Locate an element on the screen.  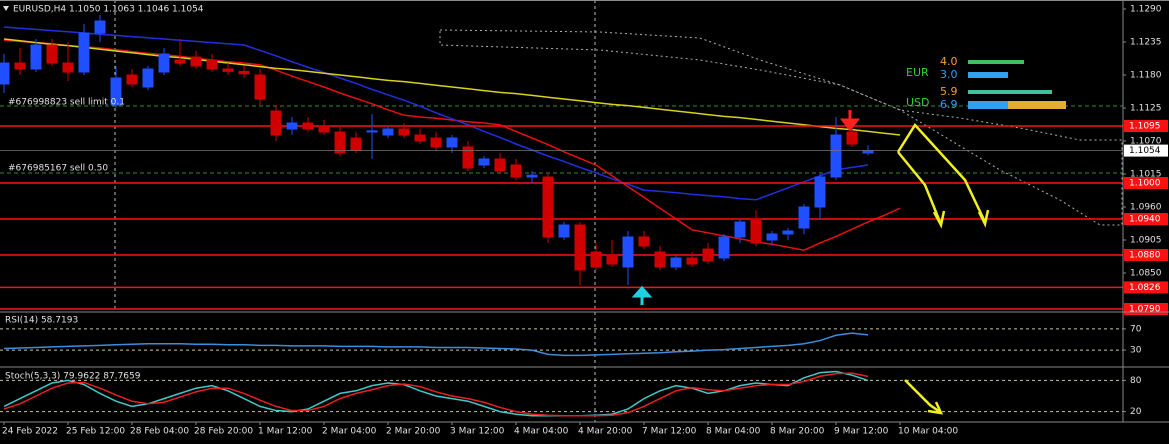
x-tick-label: 4 Mar 04:00 is located at coordinates (541, 432).